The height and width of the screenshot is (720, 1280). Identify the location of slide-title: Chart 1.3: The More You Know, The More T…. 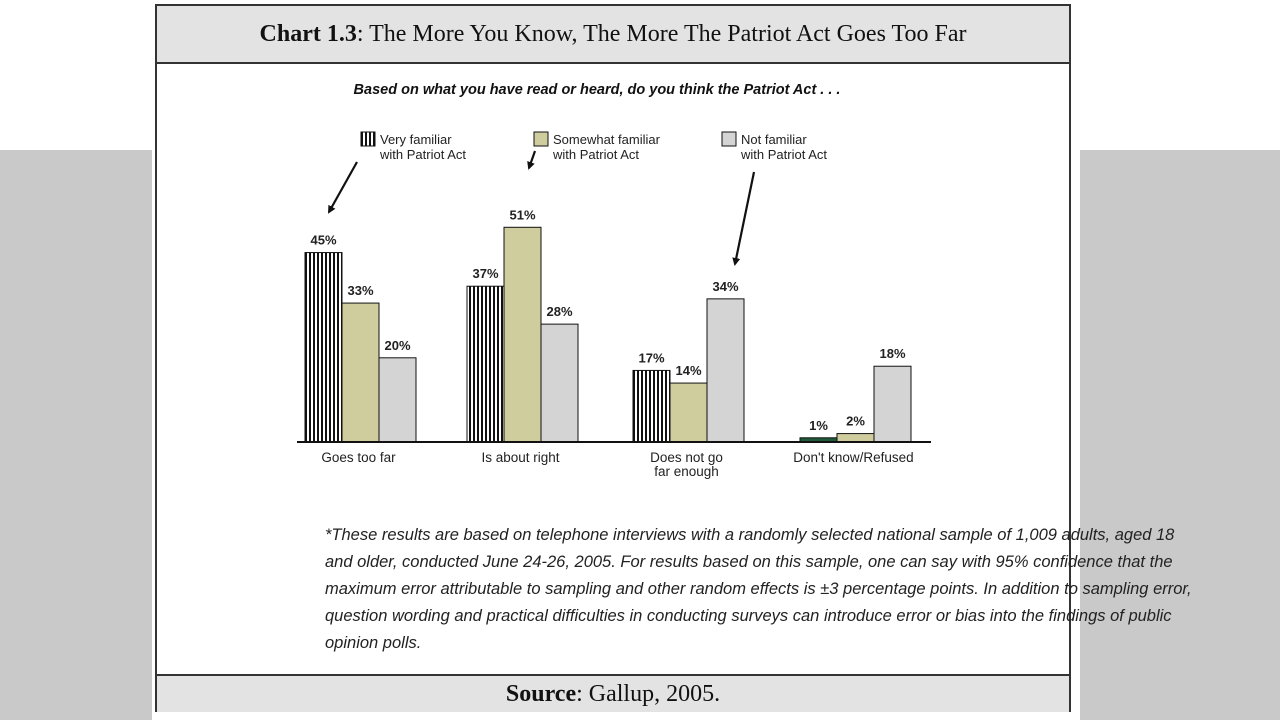
(613, 35).